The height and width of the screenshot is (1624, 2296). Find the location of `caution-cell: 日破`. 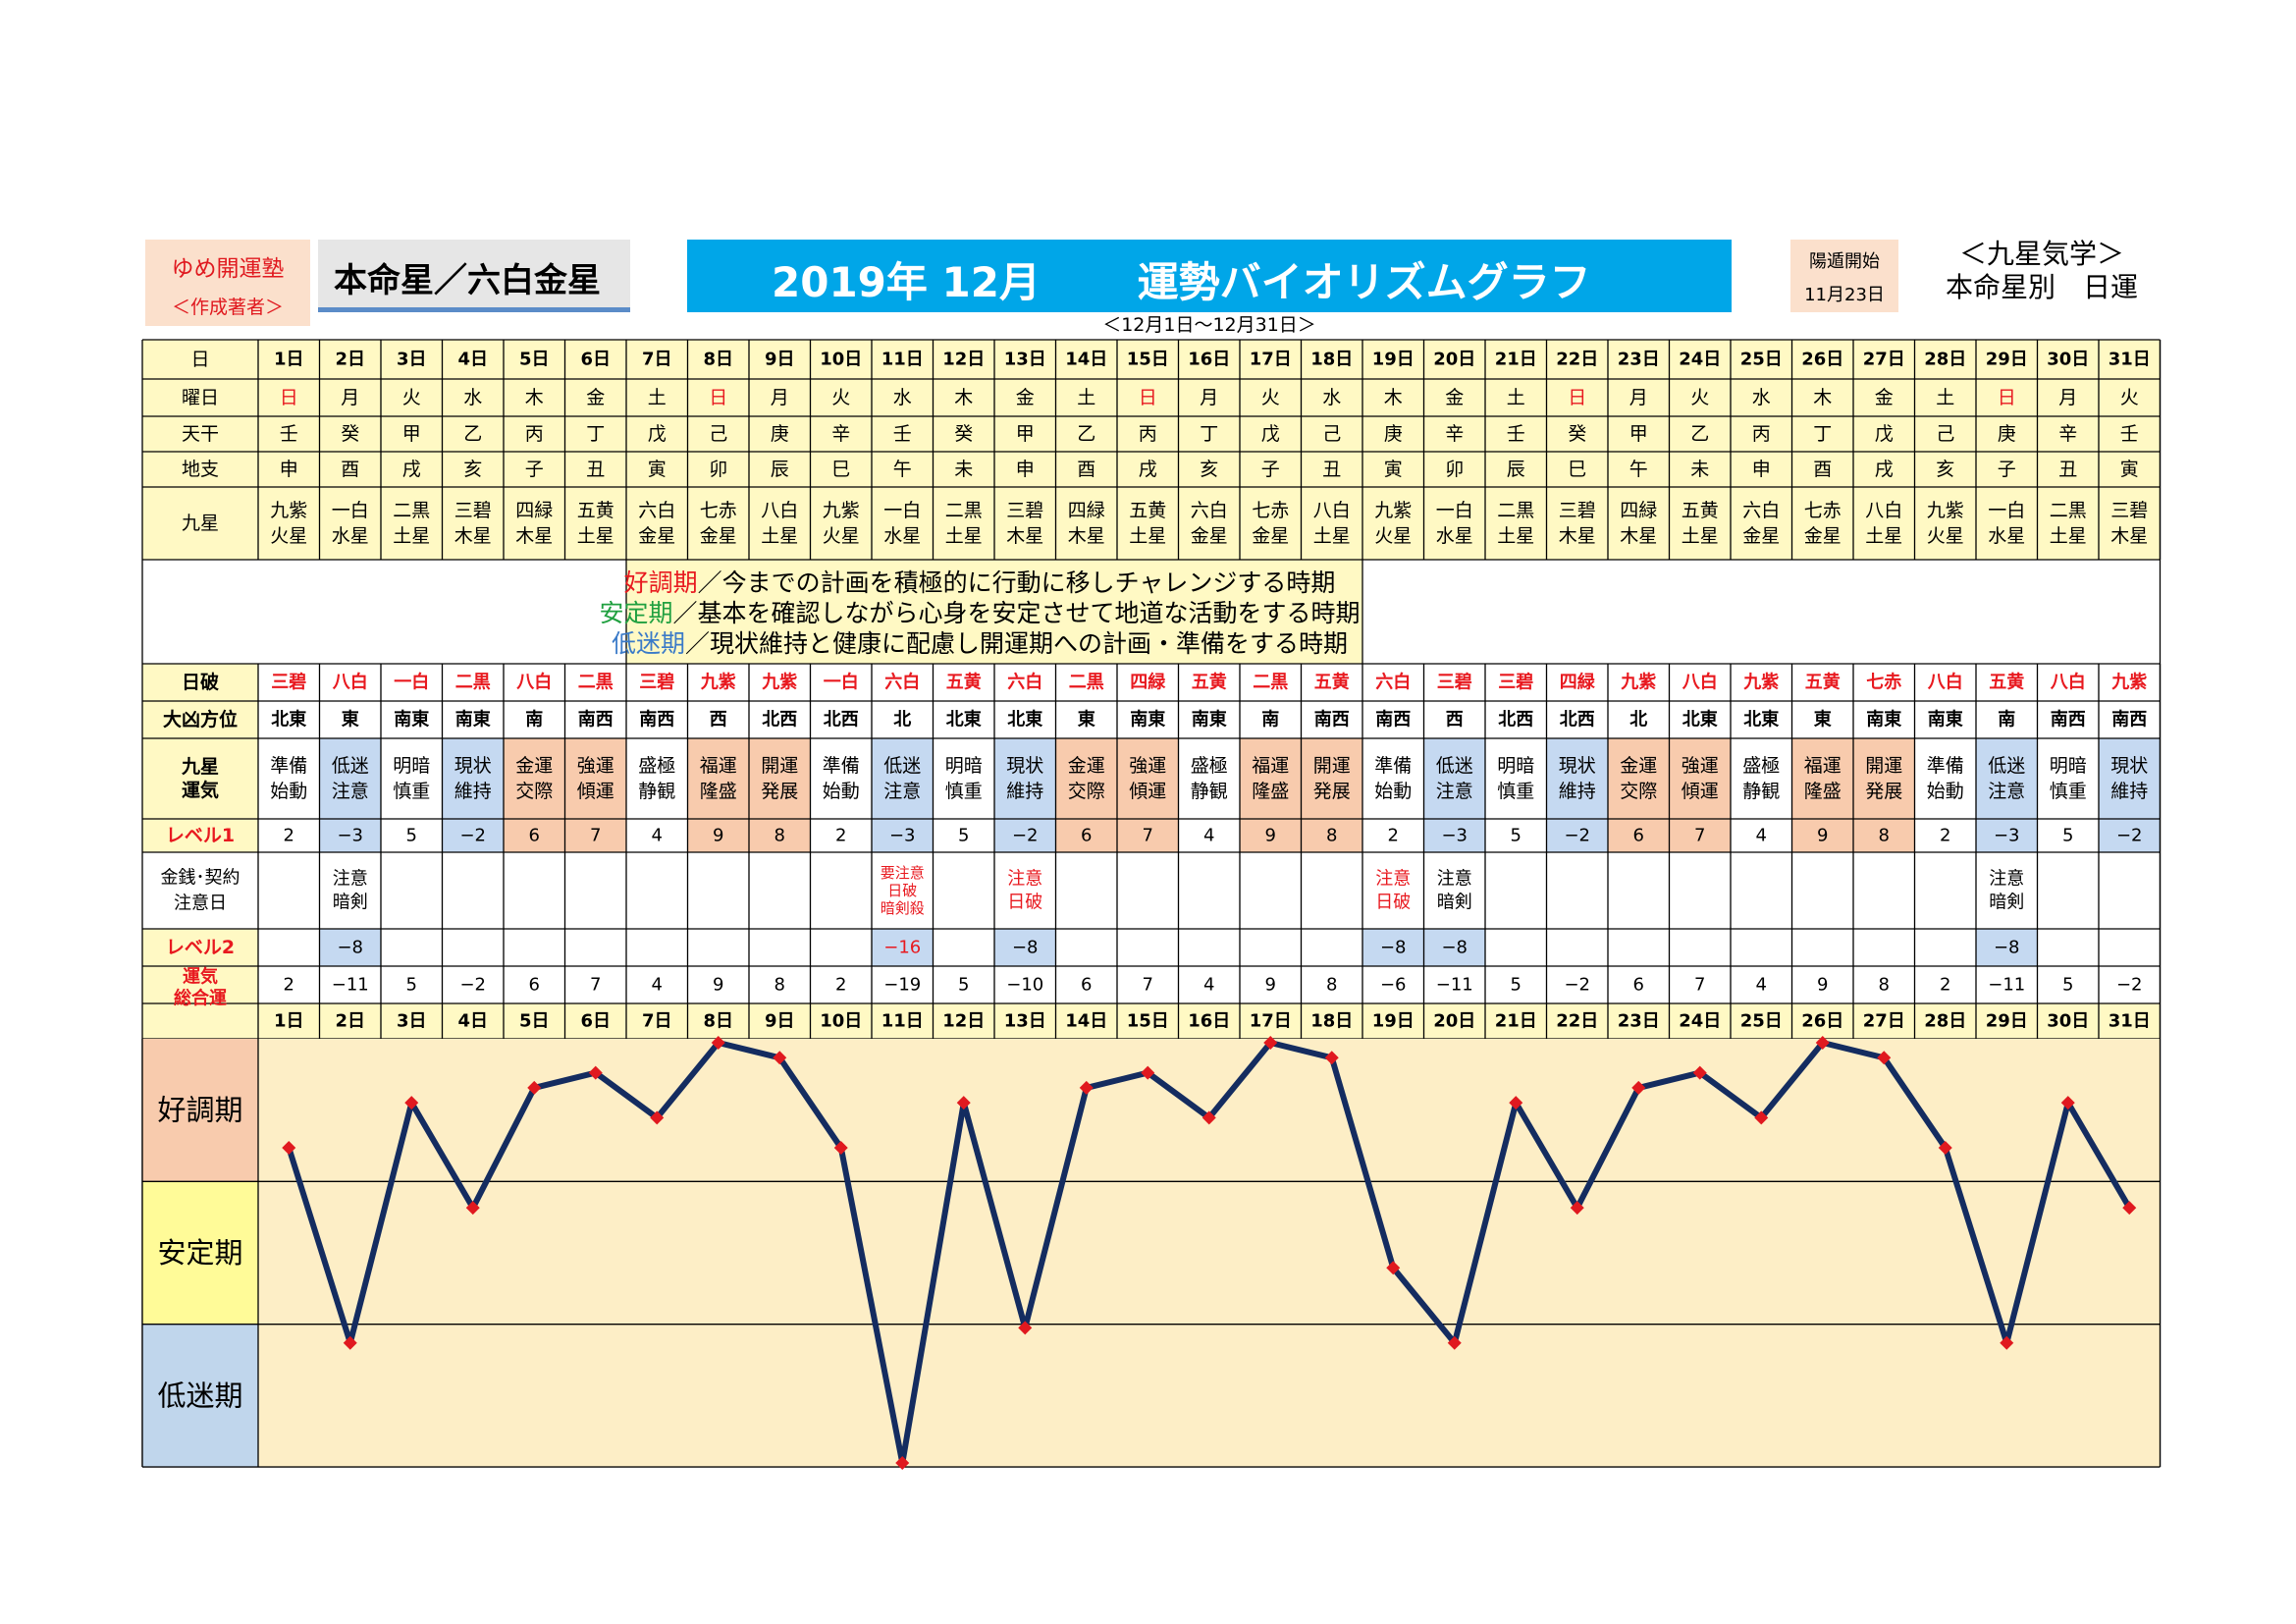

caution-cell: 日破 is located at coordinates (1025, 903).